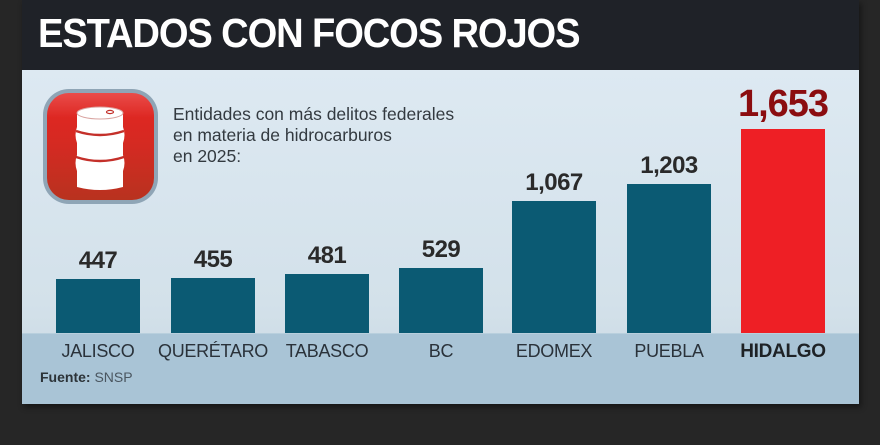 The image size is (880, 445). What do you see at coordinates (113, 377) in the screenshot?
I see `source-value: SNSP` at bounding box center [113, 377].